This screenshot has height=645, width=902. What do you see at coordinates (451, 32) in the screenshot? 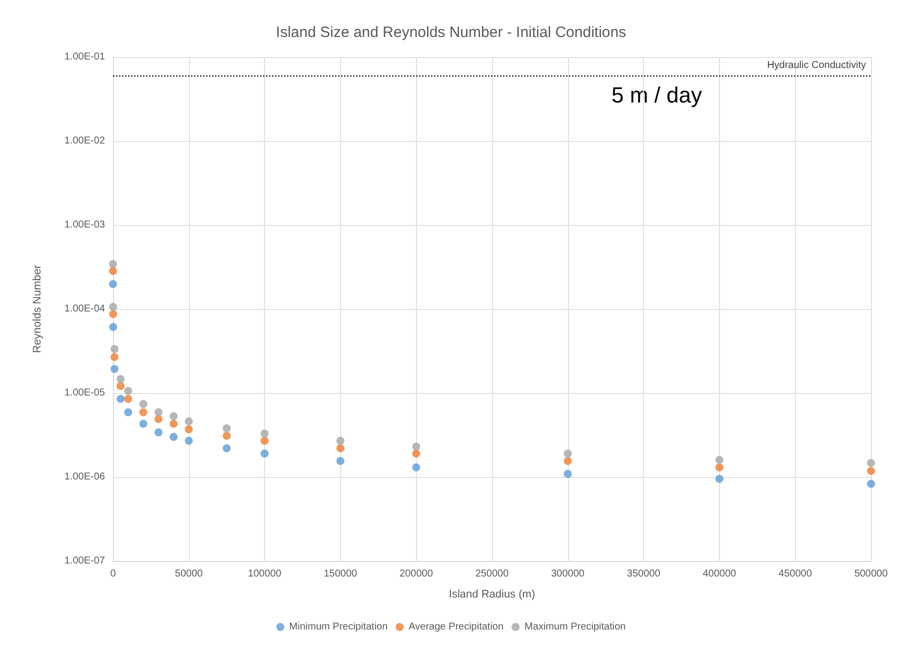
I see `chart-title: Island Size and Reynolds Number - Initial Conditions` at bounding box center [451, 32].